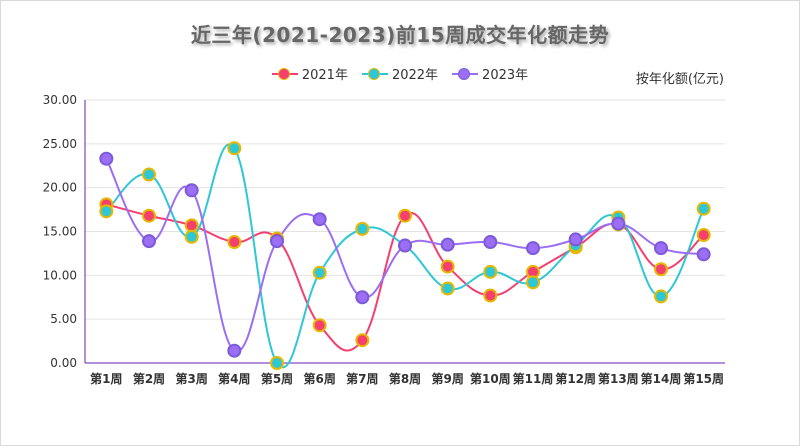  What do you see at coordinates (319, 378) in the screenshot?
I see `x-tick-label: 第6周` at bounding box center [319, 378].